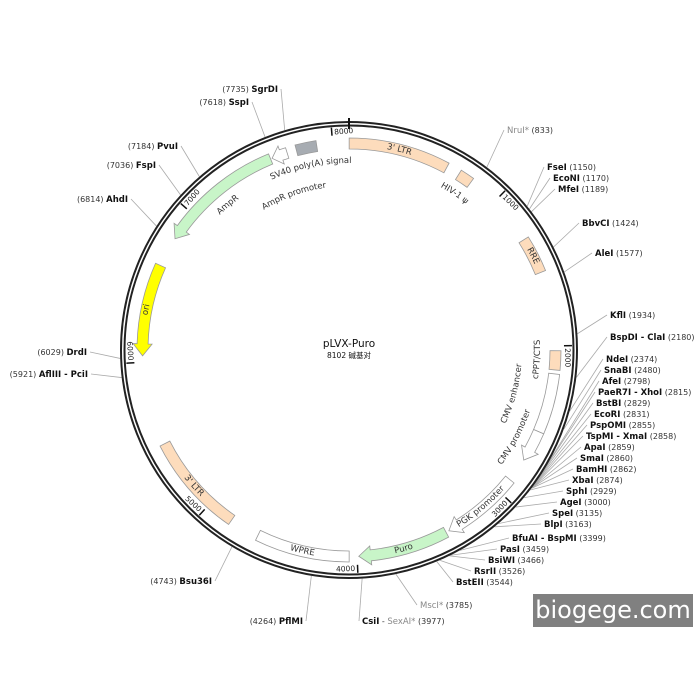 The image size is (700, 700). What do you see at coordinates (622, 426) in the screenshot?
I see `site-pspomi: PspOMI (2855)` at bounding box center [622, 426].